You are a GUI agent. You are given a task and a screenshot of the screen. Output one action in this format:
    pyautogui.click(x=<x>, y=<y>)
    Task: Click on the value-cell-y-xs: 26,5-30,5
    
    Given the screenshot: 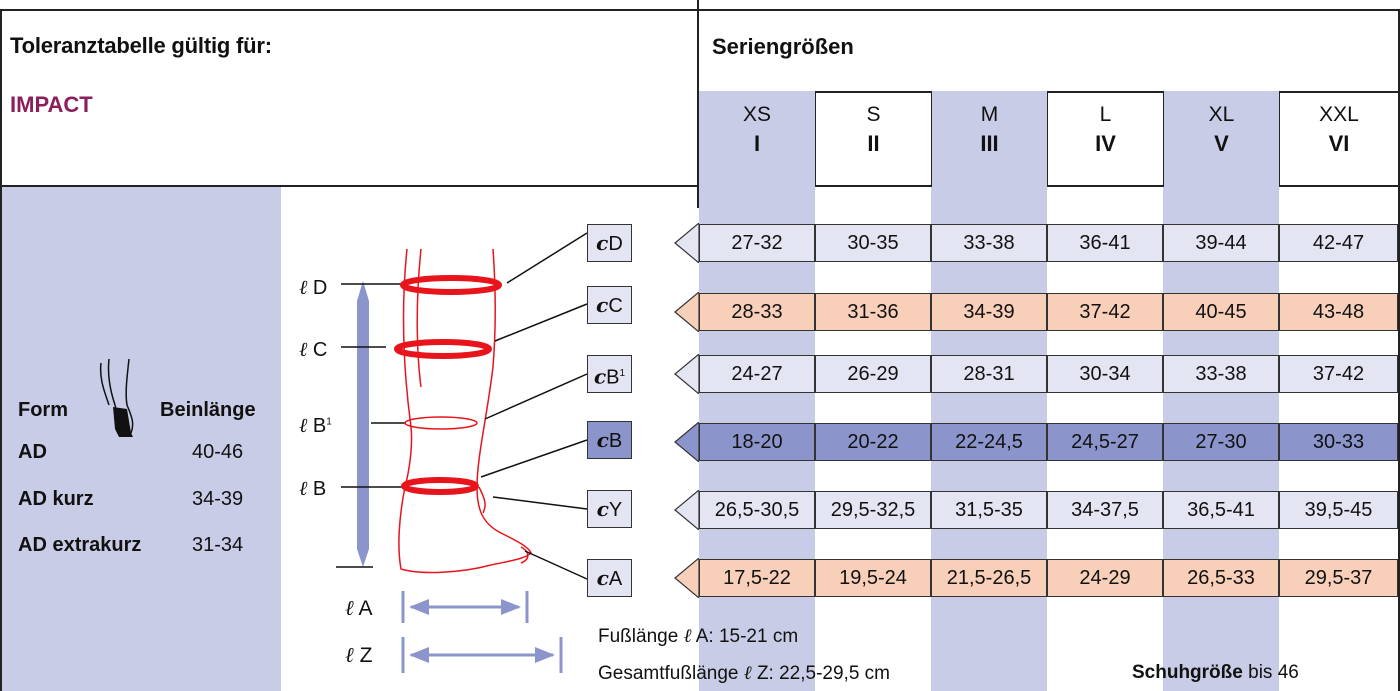 What is the action you would take?
    pyautogui.click(x=757, y=510)
    